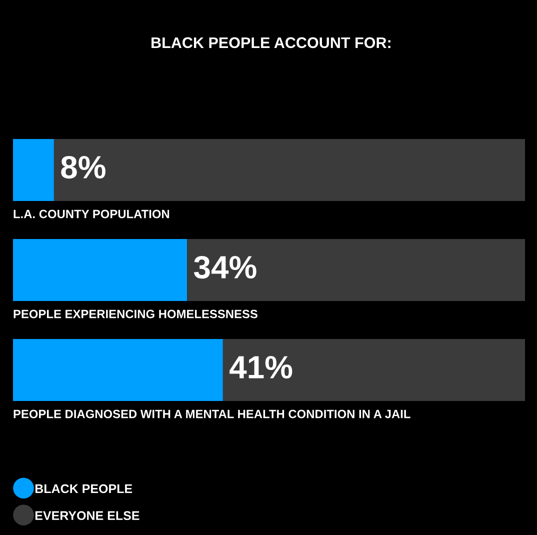 The width and height of the screenshot is (537, 535). Describe the element at coordinates (92, 214) in the screenshot. I see `y-tick-label: L.A. COUNTY POPULATION` at that location.